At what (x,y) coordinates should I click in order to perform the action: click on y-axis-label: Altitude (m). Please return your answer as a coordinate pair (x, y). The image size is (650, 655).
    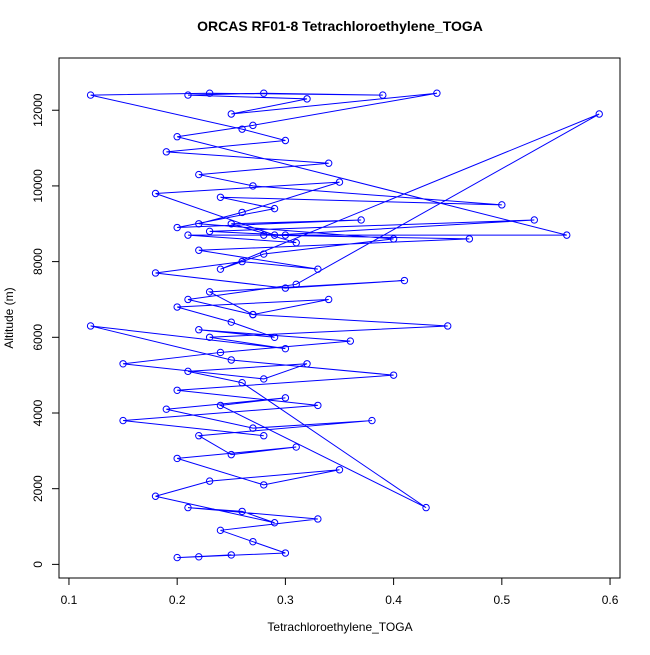
    Looking at the image, I should click on (9, 317).